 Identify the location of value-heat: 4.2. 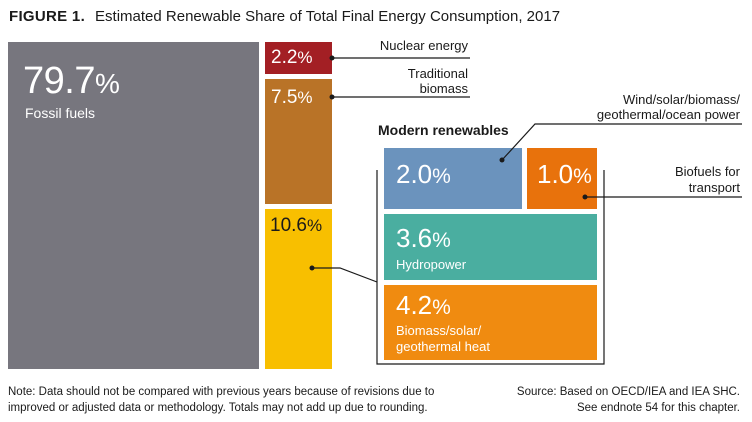
(414, 305).